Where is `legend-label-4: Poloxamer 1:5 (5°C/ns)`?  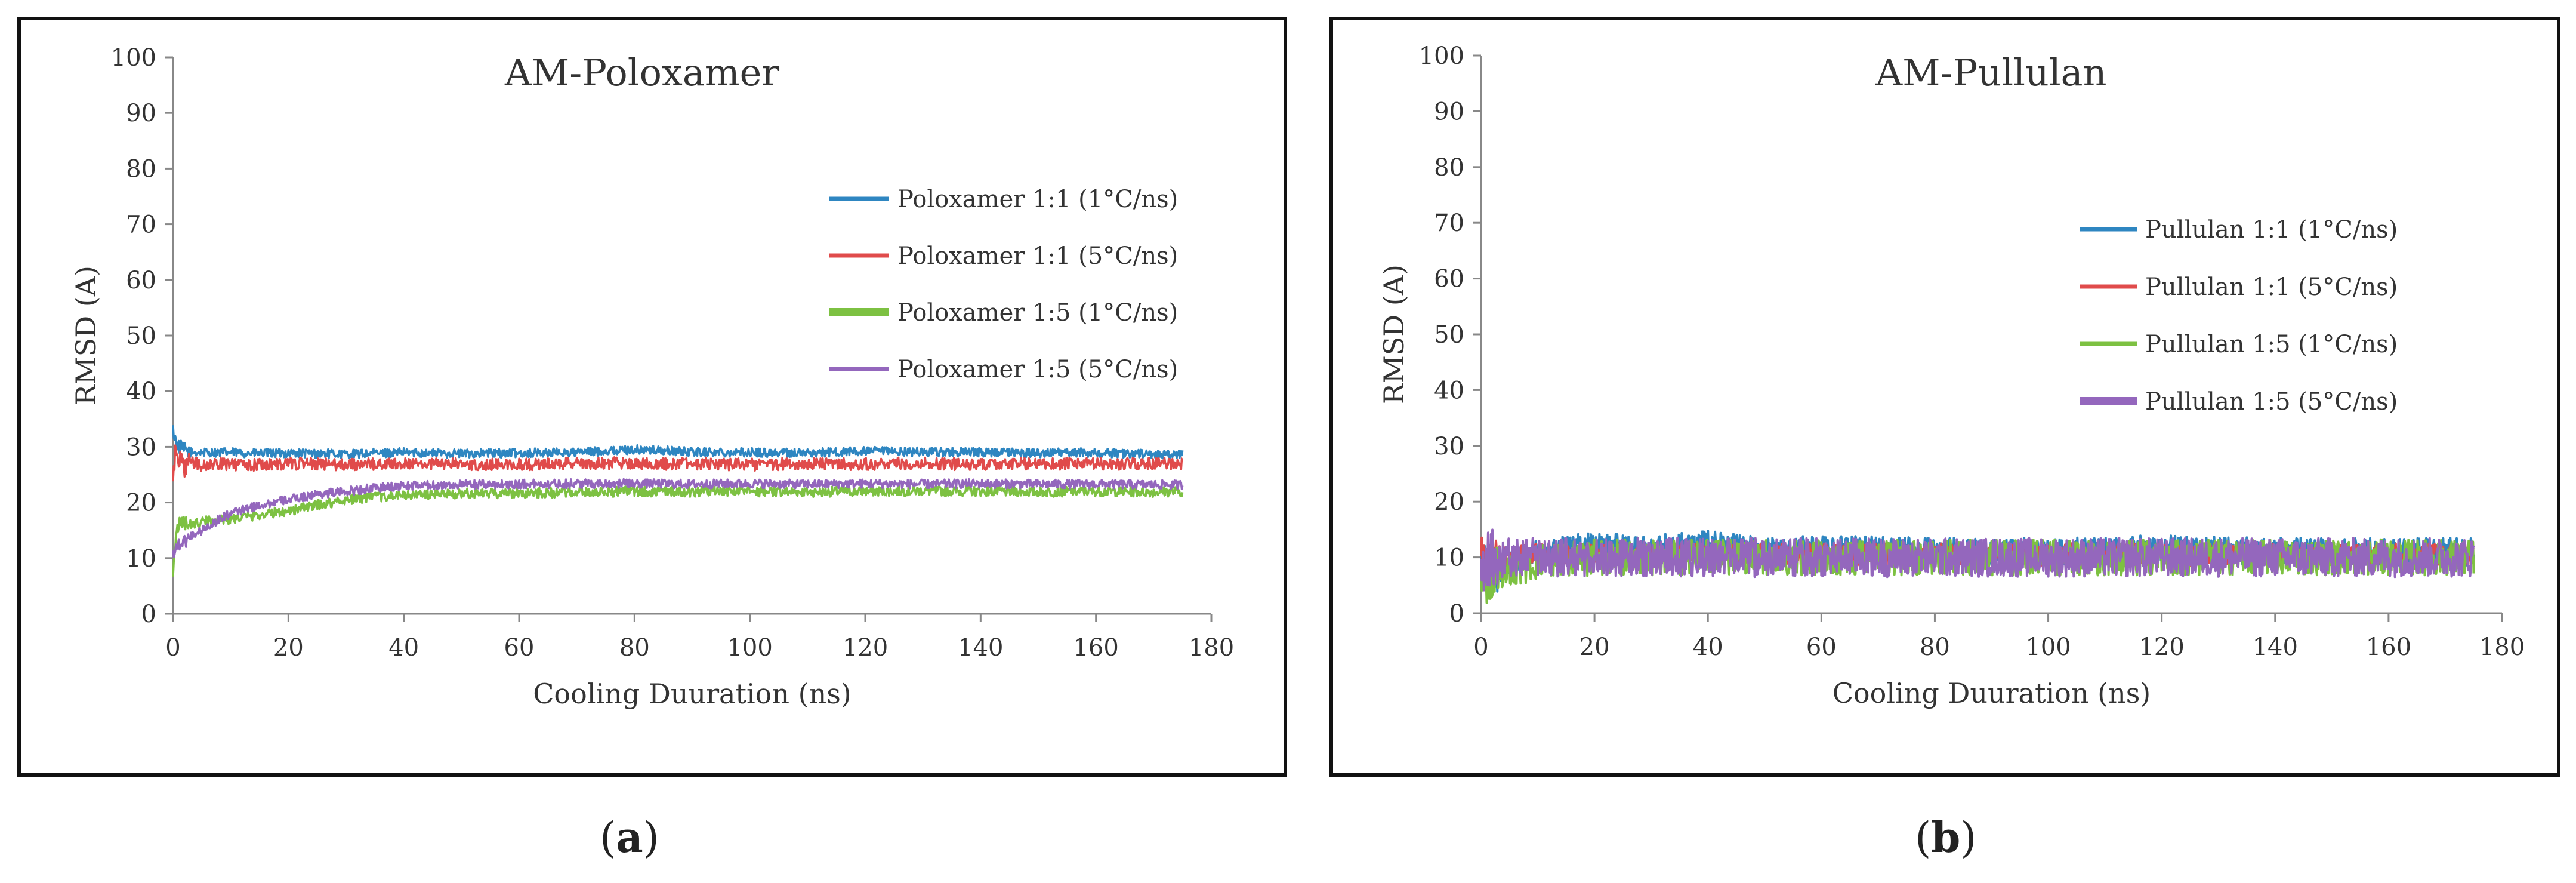
legend-label-4: Poloxamer 1:5 (5°C/ns) is located at coordinates (1038, 369).